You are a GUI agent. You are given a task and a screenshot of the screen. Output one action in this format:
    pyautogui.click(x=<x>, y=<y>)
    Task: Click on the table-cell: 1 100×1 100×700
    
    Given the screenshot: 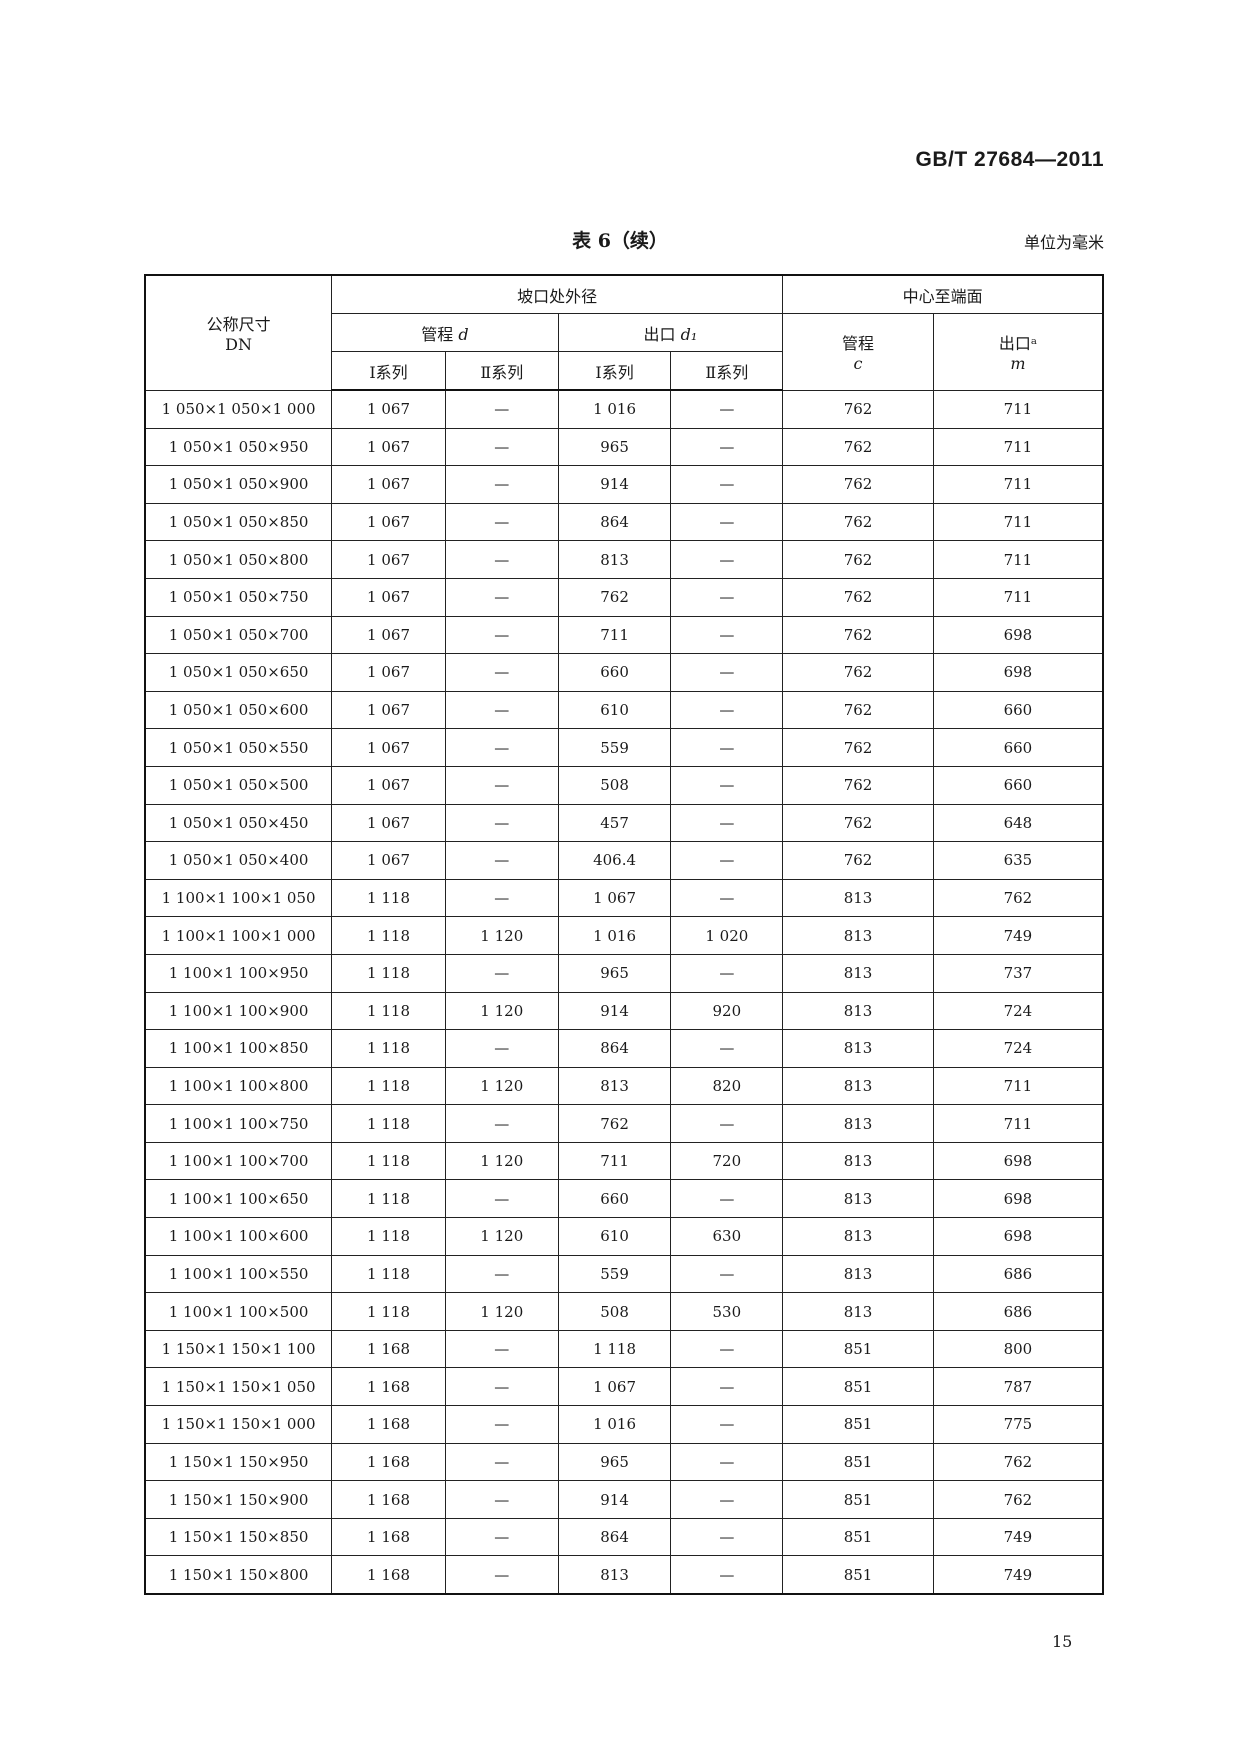 What is the action you would take?
    pyautogui.click(x=238, y=1161)
    